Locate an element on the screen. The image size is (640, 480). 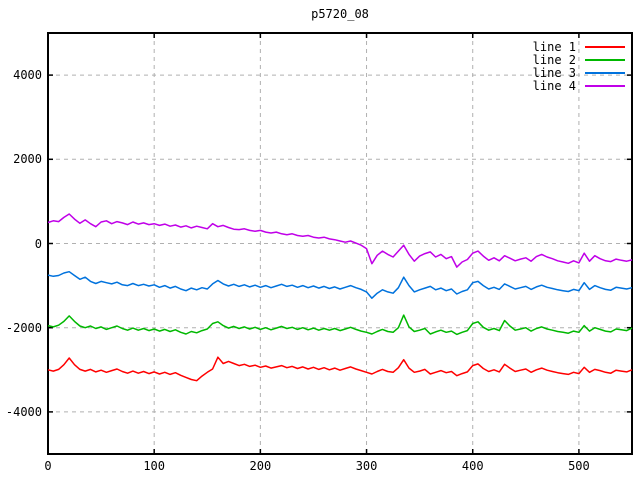
legend-label: line 3 is located at coordinates (554, 72).